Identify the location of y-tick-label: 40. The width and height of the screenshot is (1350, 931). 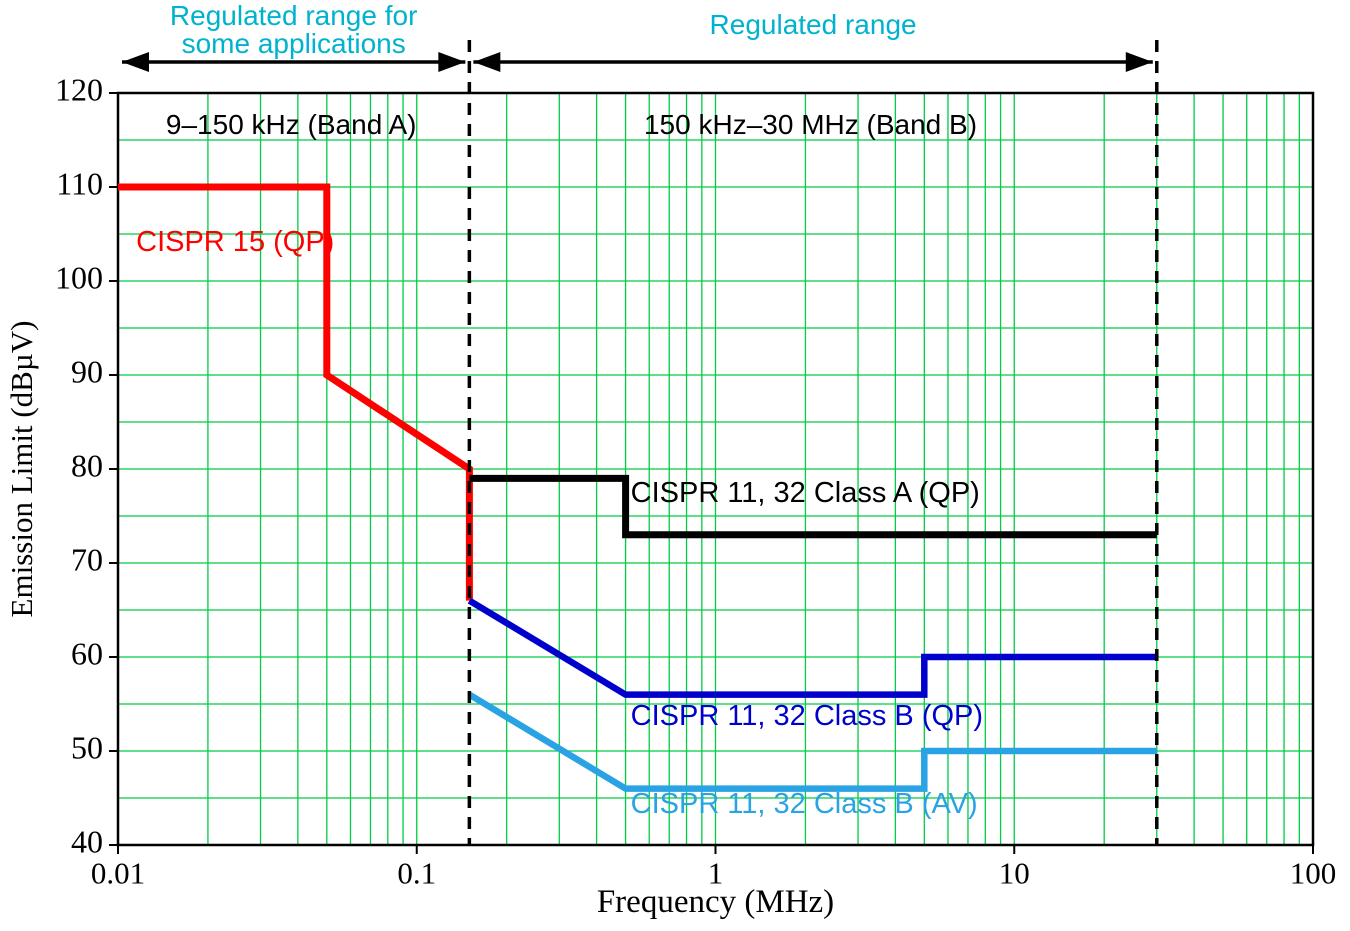
(87, 841).